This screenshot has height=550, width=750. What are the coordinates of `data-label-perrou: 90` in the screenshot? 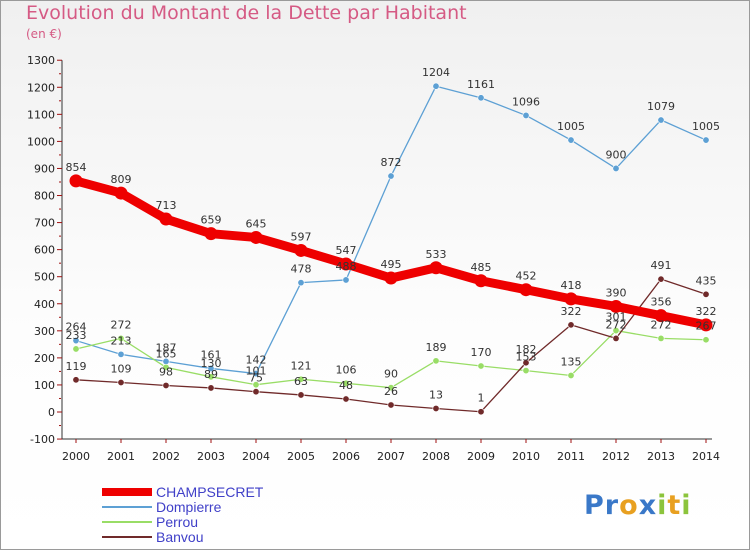 It's located at (391, 374).